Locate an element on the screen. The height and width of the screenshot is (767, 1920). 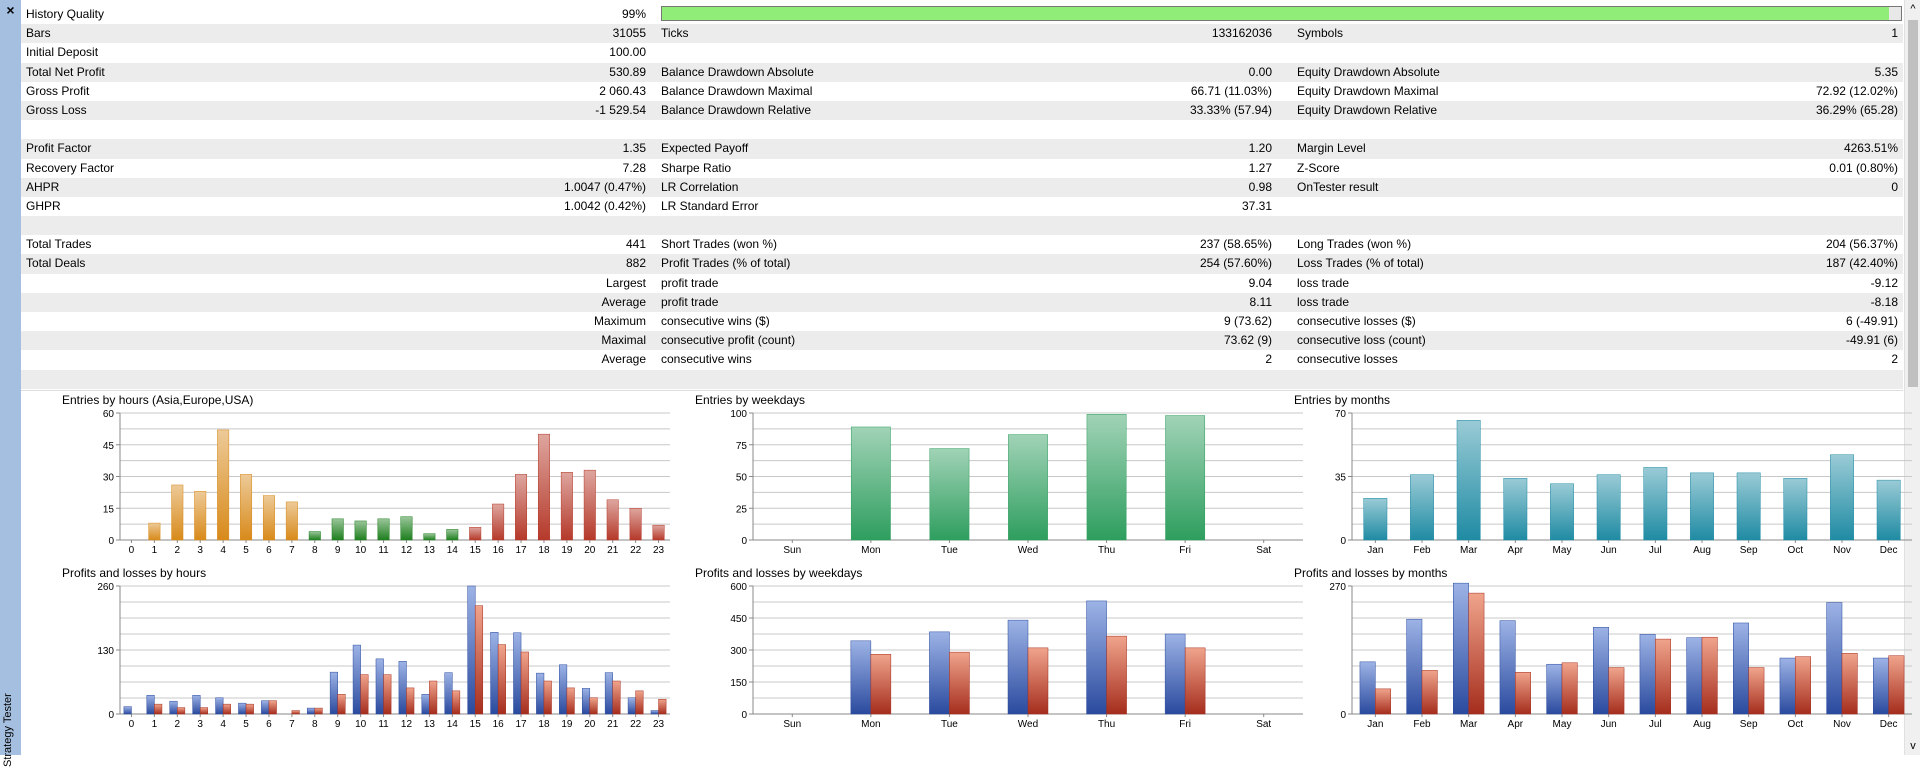
scroll-down-icon: v is located at coordinates (1913, 746).